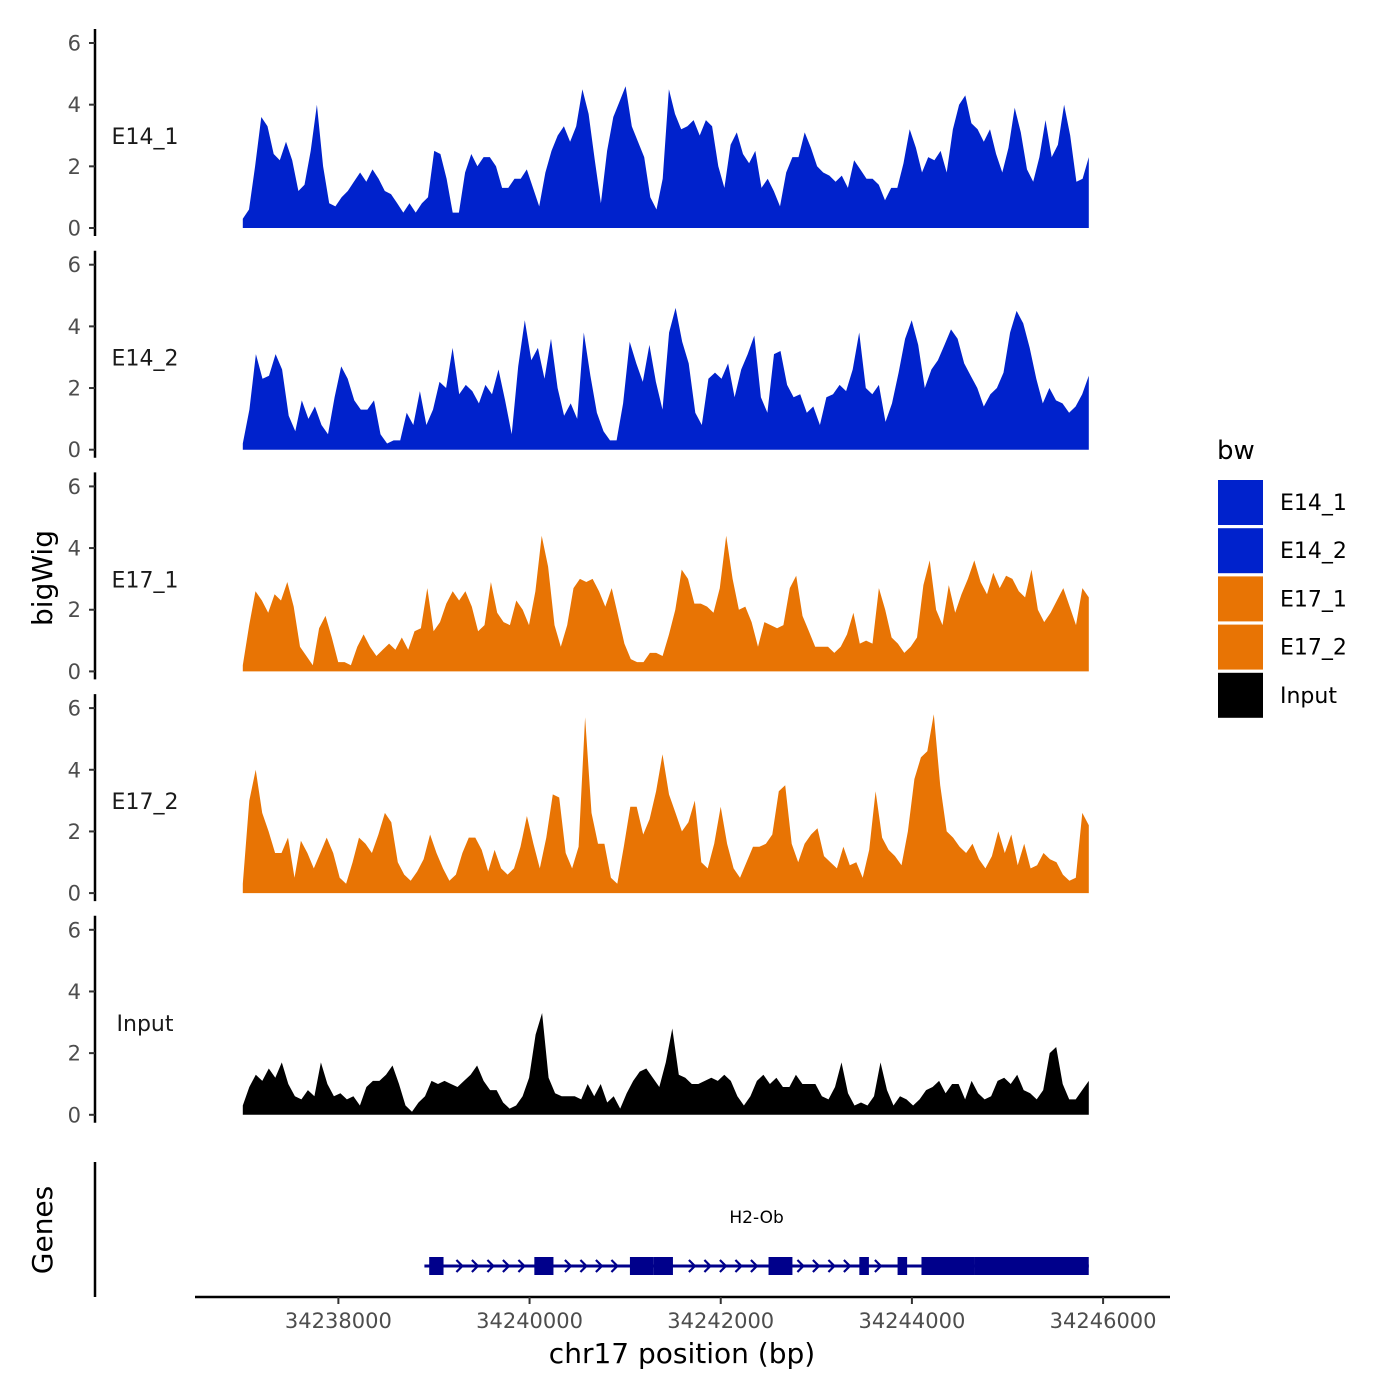 The width and height of the screenshot is (1400, 1400). What do you see at coordinates (42, 1230) in the screenshot?
I see `gene-track-title: Genes` at bounding box center [42, 1230].